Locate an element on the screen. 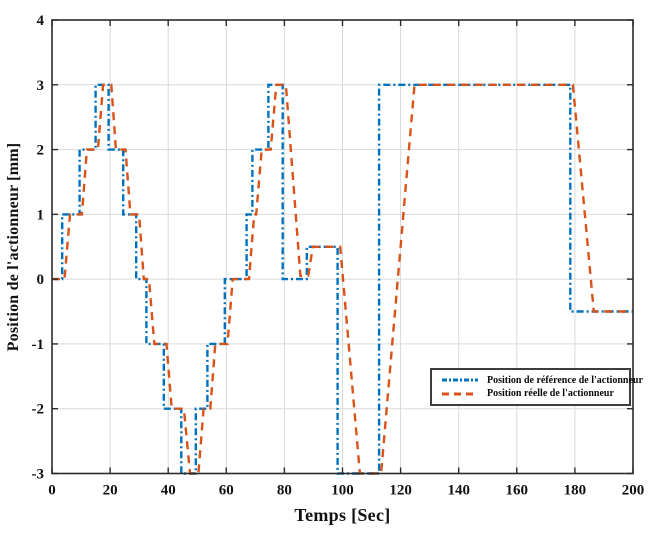 This screenshot has width=660, height=539. reference-line-sample-icon is located at coordinates (460, 380).